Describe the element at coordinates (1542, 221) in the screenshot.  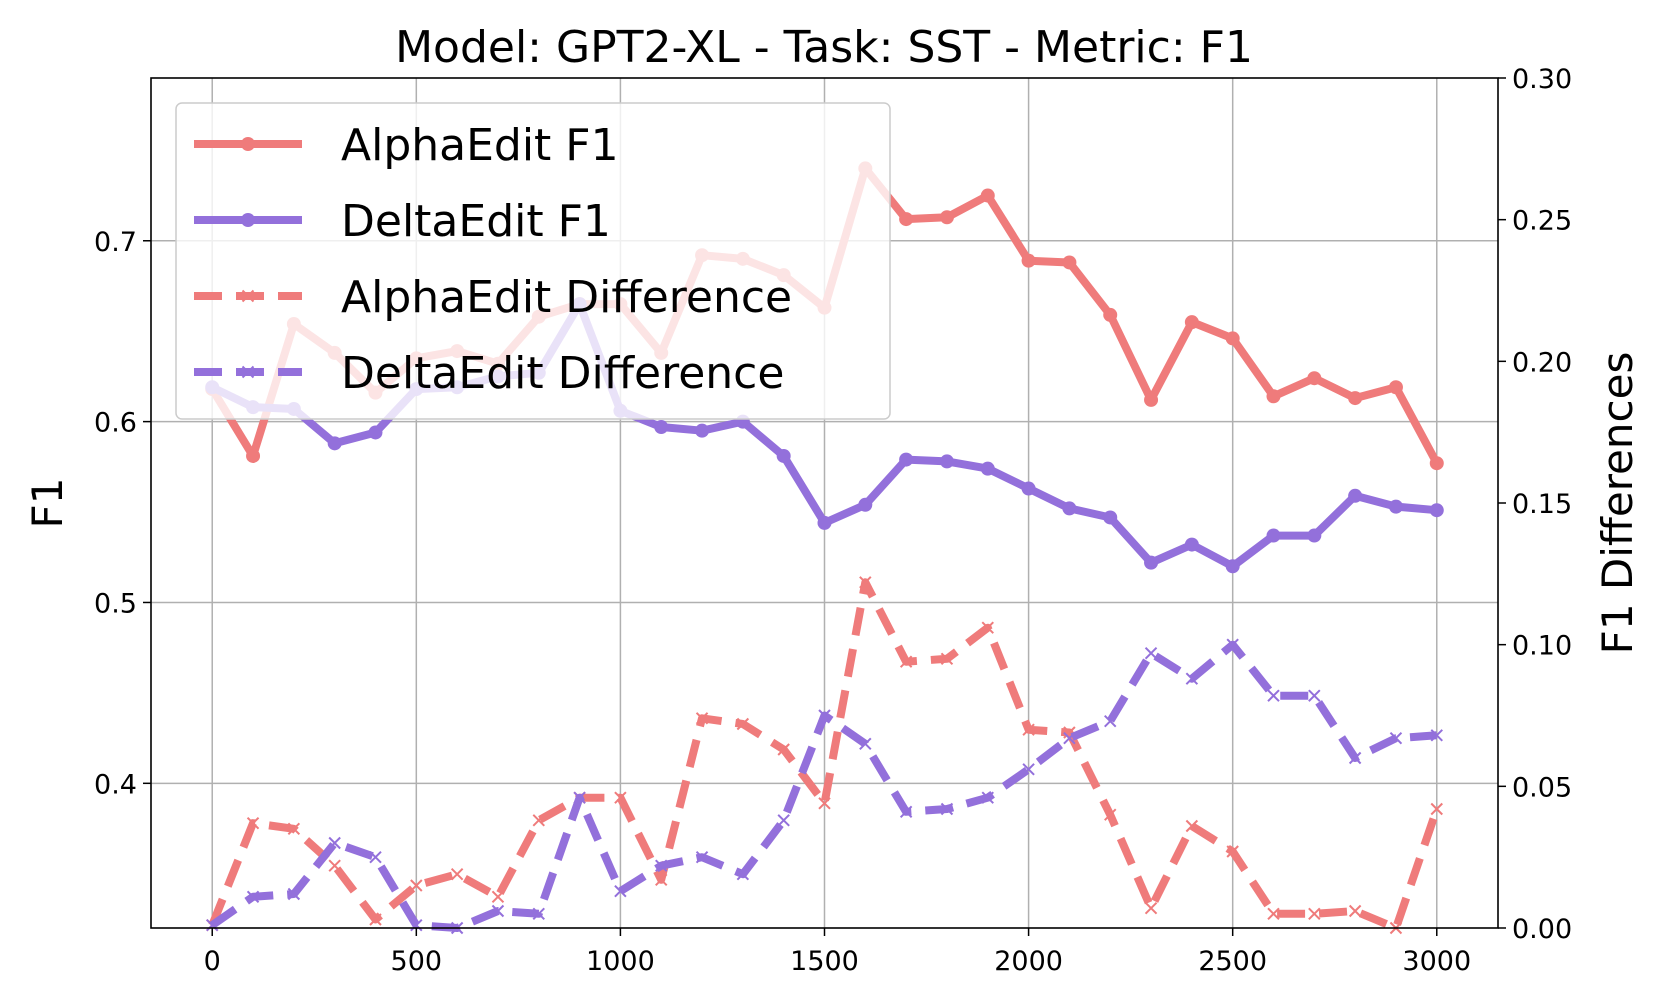
I see `y2-tick-label: 0.25` at that location.